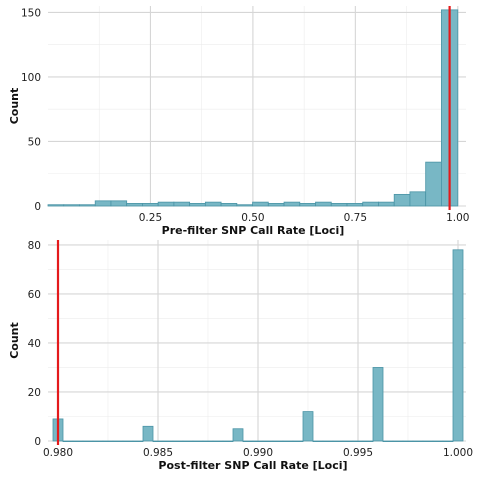 This screenshot has width=480, height=480. I want to click on post-y-tick-label: 0, so click(37, 442).